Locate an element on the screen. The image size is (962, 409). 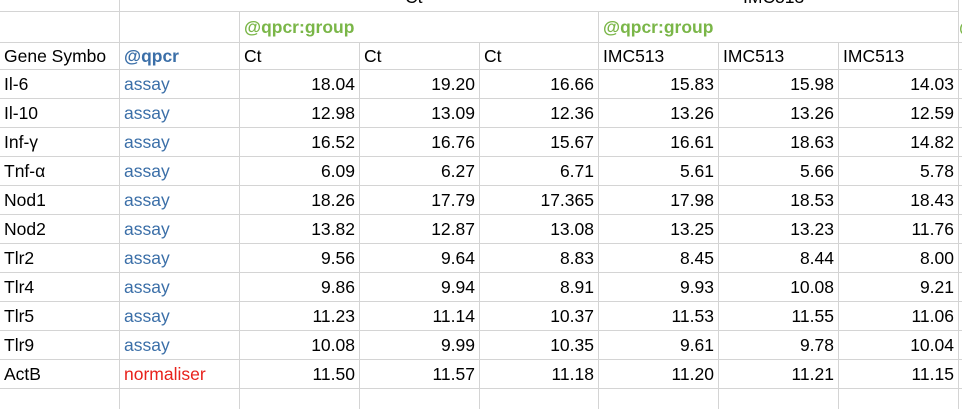
value-cell: 9.21 is located at coordinates (899, 287).